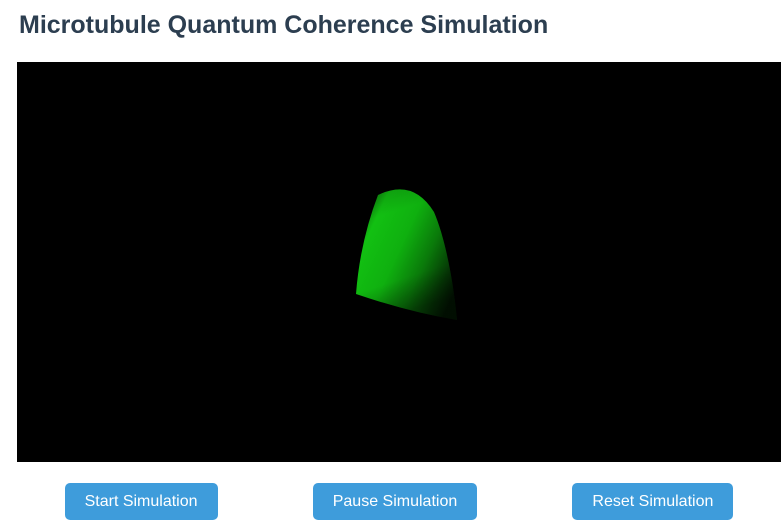 The image size is (783, 532). What do you see at coordinates (284, 25) in the screenshot?
I see `page-title: Microtubule Quantum Coherence Simulation` at bounding box center [284, 25].